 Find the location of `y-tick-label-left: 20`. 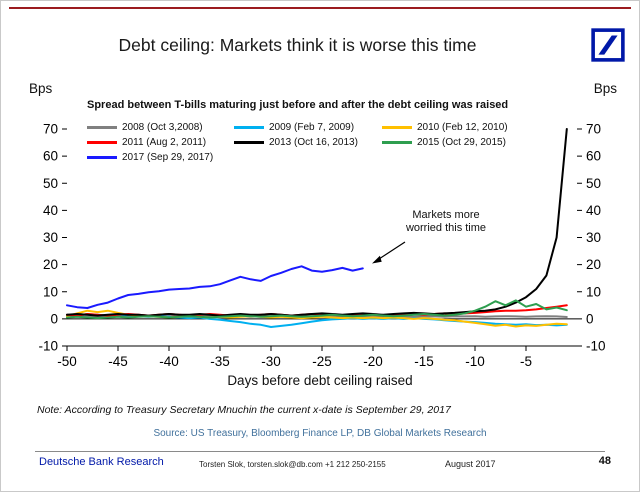

y-tick-label-left: 20 is located at coordinates (50, 264).